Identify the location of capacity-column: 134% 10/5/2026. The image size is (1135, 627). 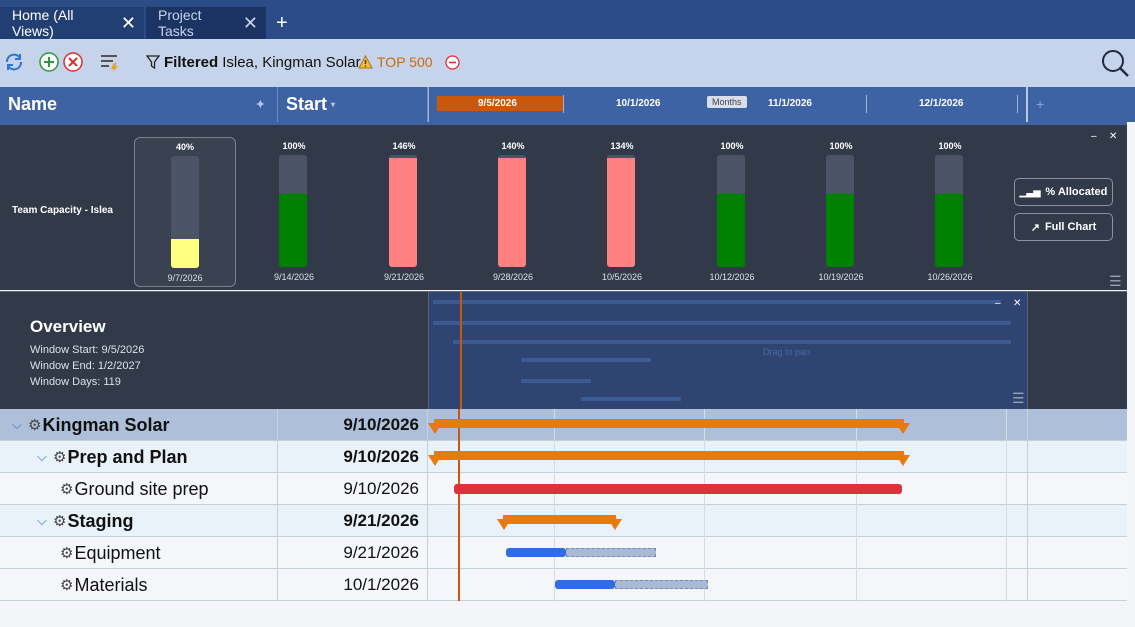
(622, 212).